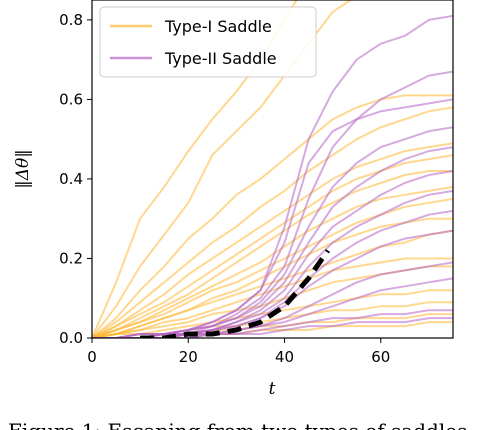 The height and width of the screenshot is (430, 488). Describe the element at coordinates (272, 389) in the screenshot. I see `x-axis-label: t` at that location.